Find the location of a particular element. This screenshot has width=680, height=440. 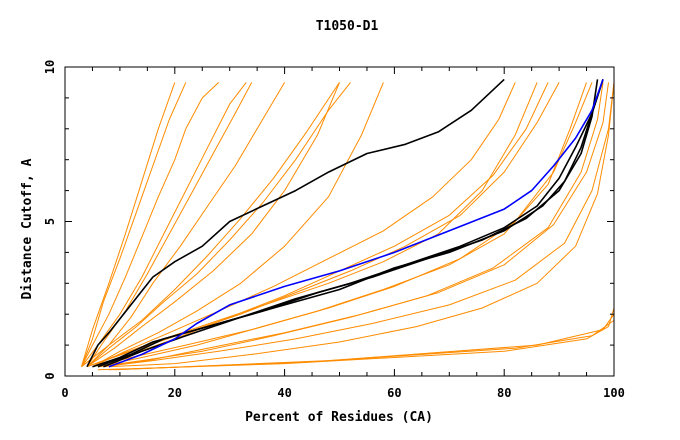

x-axis-label: Percent of Residues (CA) is located at coordinates (339, 417).